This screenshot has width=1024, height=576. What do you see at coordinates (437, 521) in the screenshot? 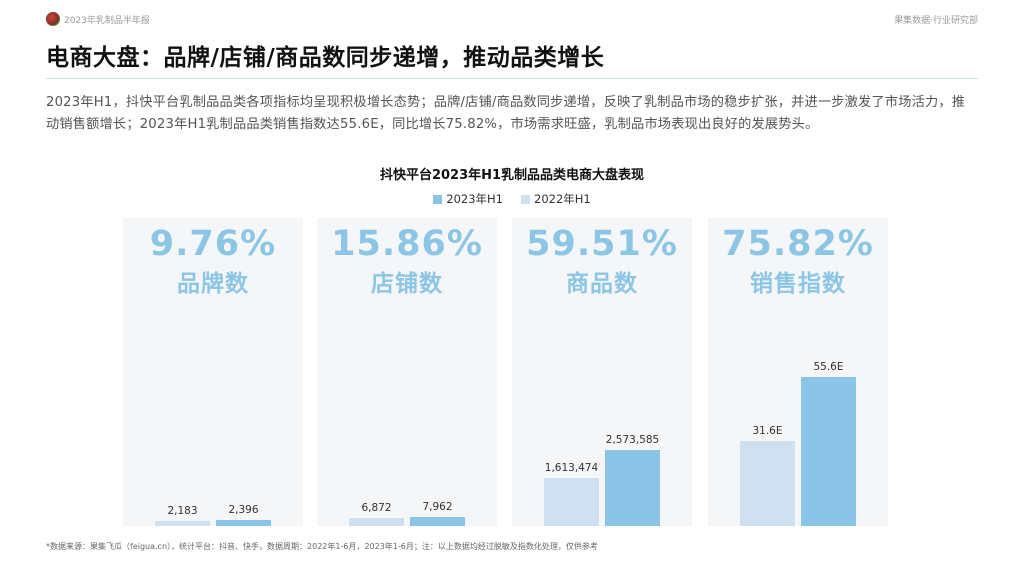
I see `bar-stores-2023` at bounding box center [437, 521].